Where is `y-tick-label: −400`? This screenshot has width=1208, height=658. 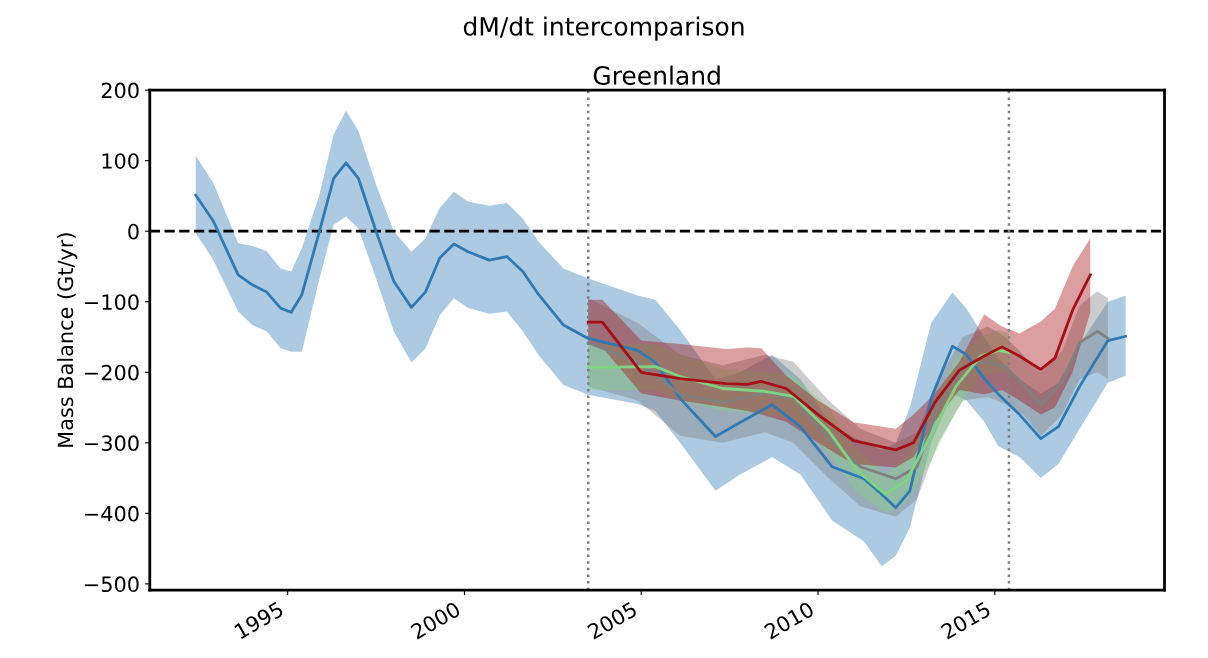 y-tick-label: −400 is located at coordinates (112, 513).